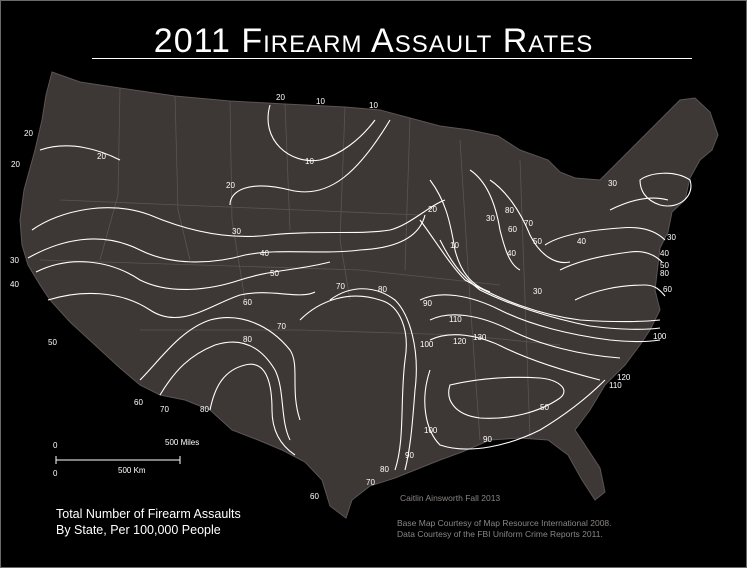 Image resolution: width=747 pixels, height=568 pixels. What do you see at coordinates (373, 41) in the screenshot?
I see `map-title: 2011 Firearm Assault Rates` at bounding box center [373, 41].